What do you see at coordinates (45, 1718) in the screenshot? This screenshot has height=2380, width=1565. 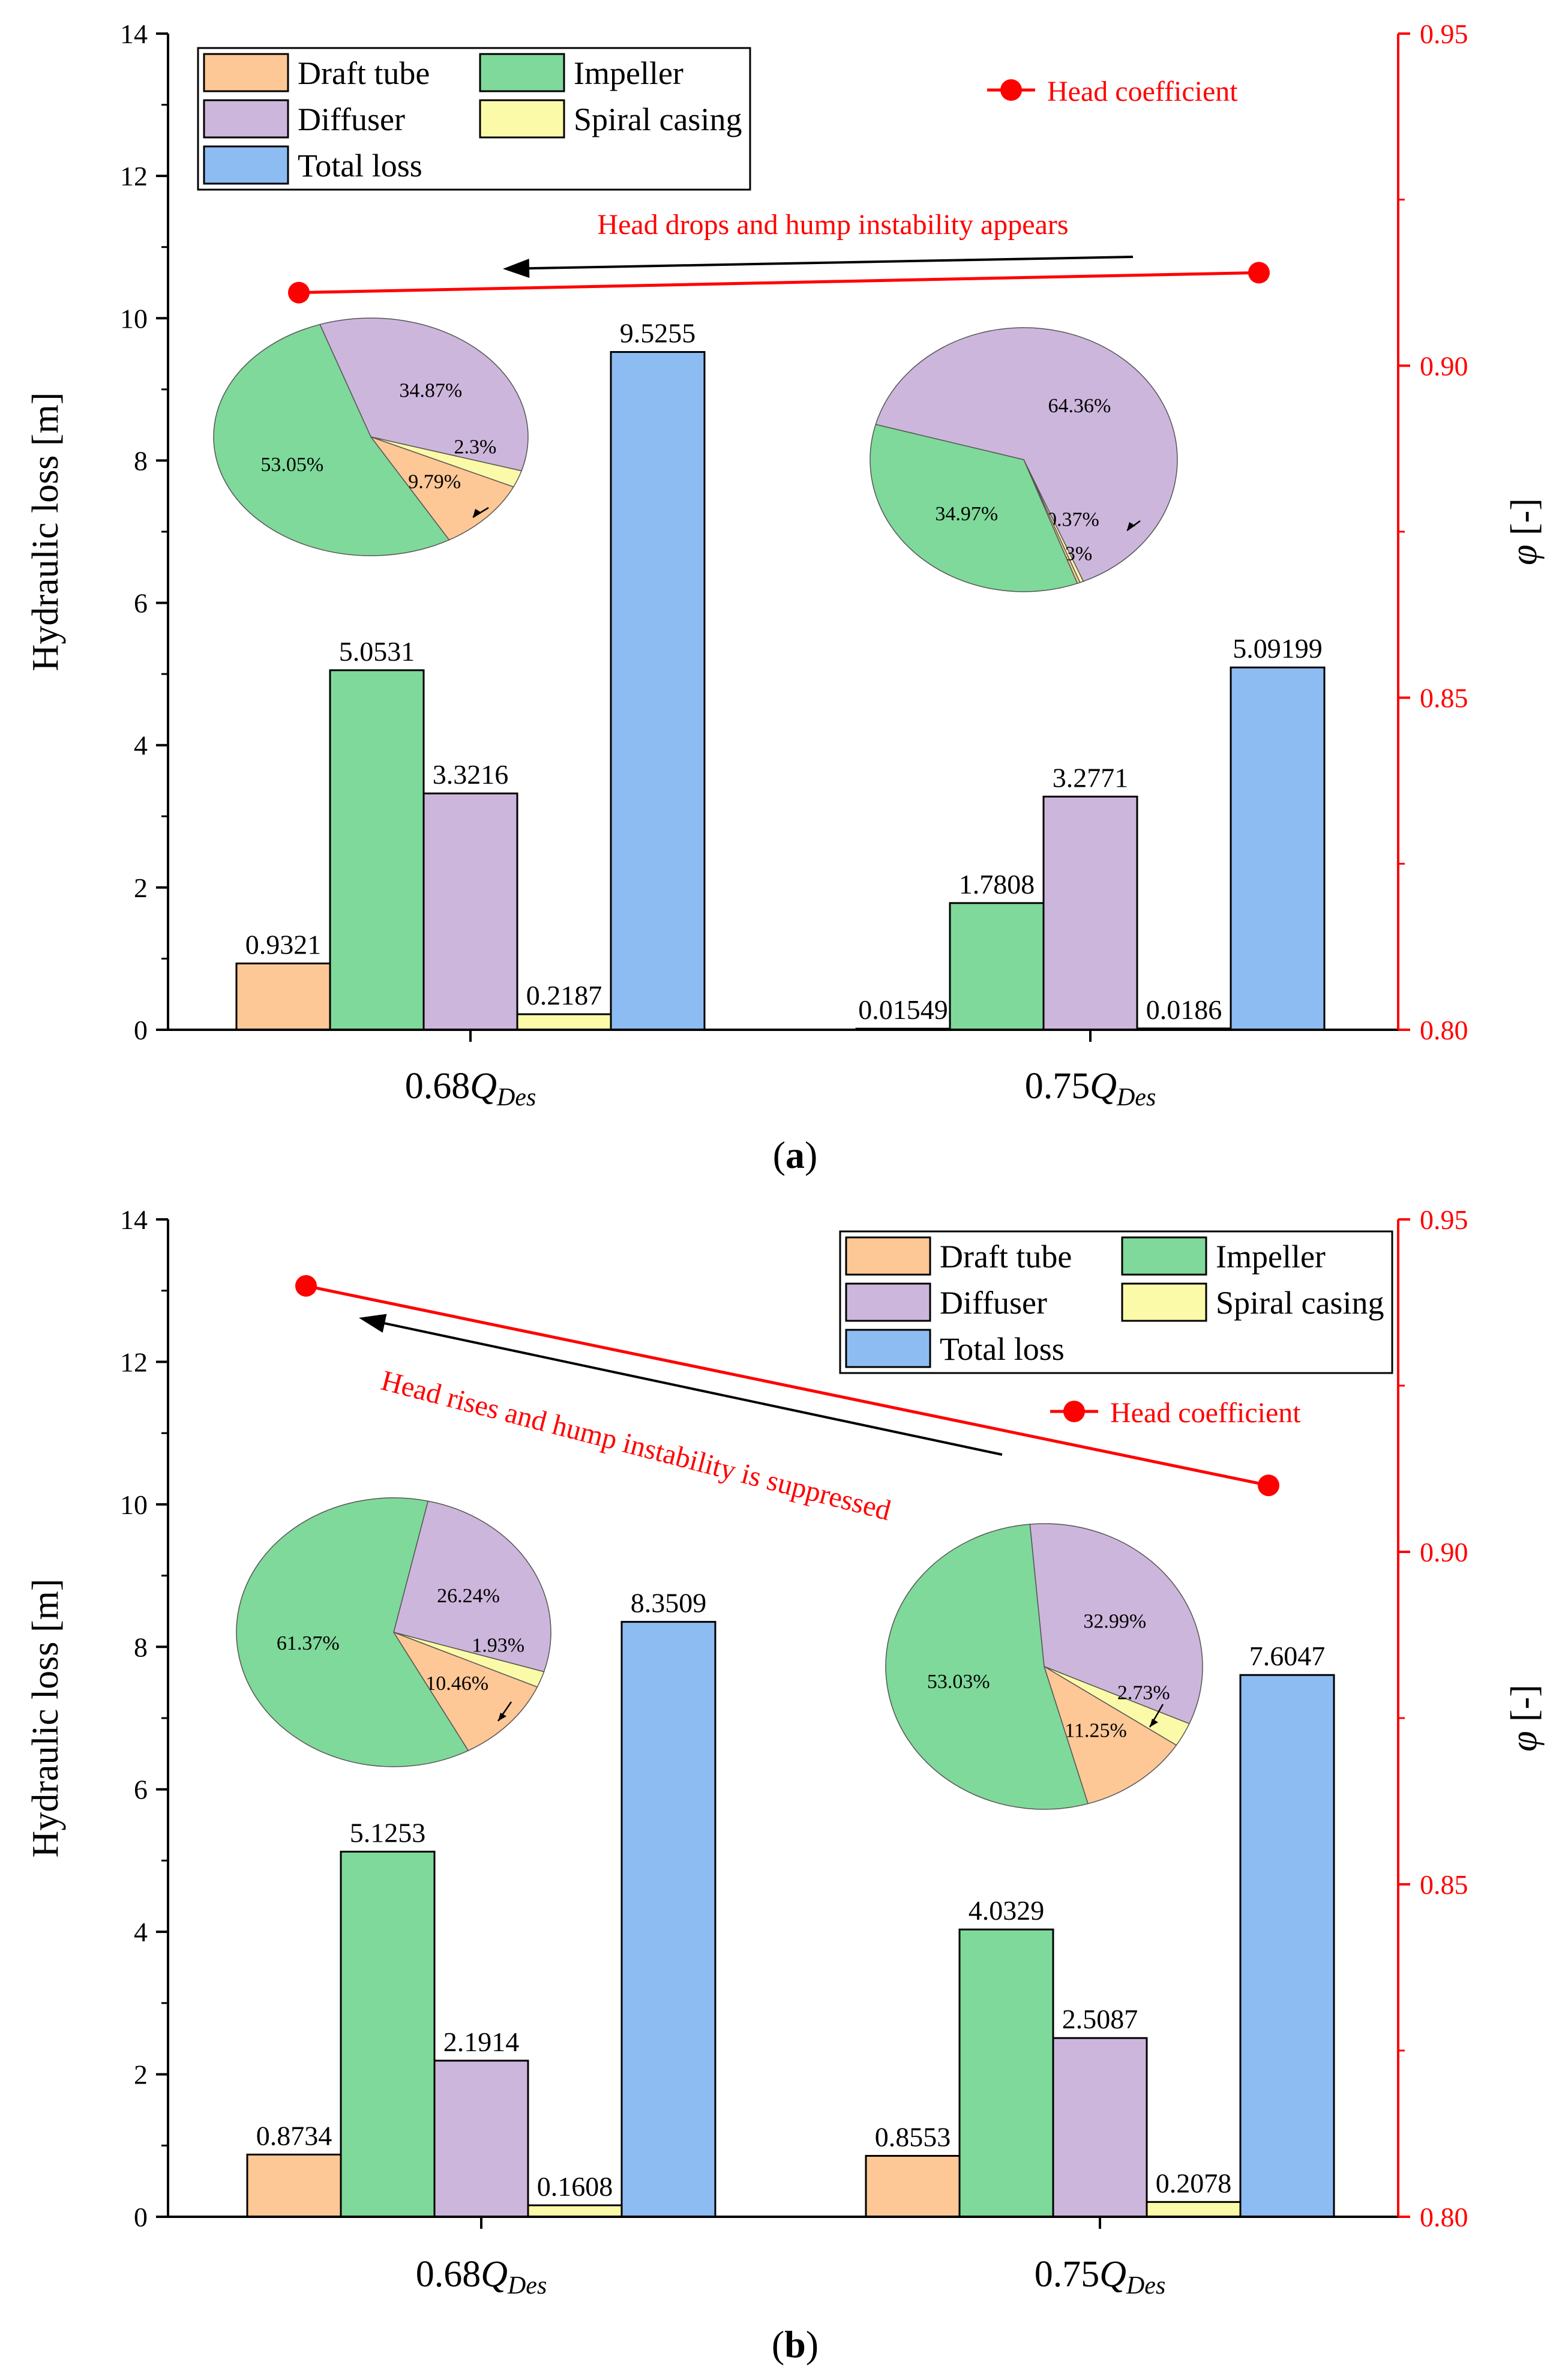 I see `y-axis-title: Hydraulic loss [m]` at bounding box center [45, 1718].